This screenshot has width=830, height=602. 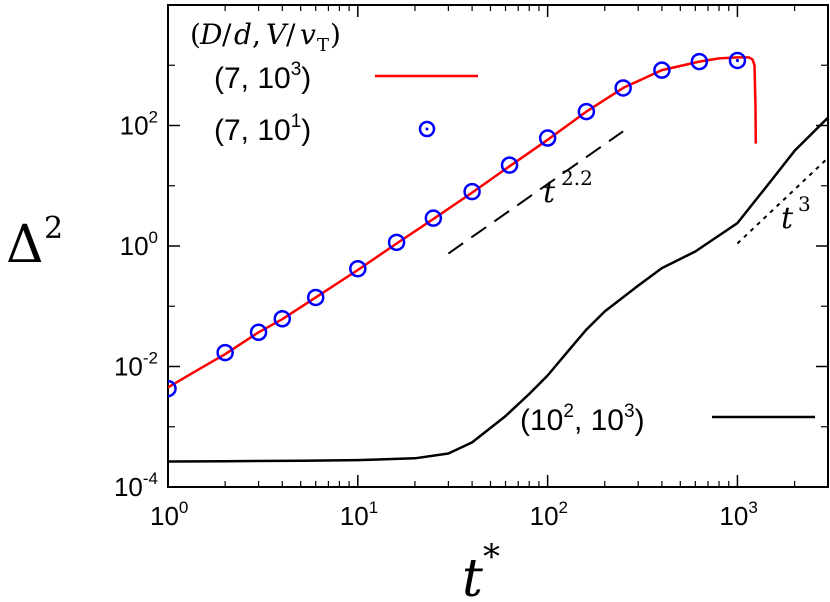 I want to click on svg-text: 2.2, so click(x=577, y=178).